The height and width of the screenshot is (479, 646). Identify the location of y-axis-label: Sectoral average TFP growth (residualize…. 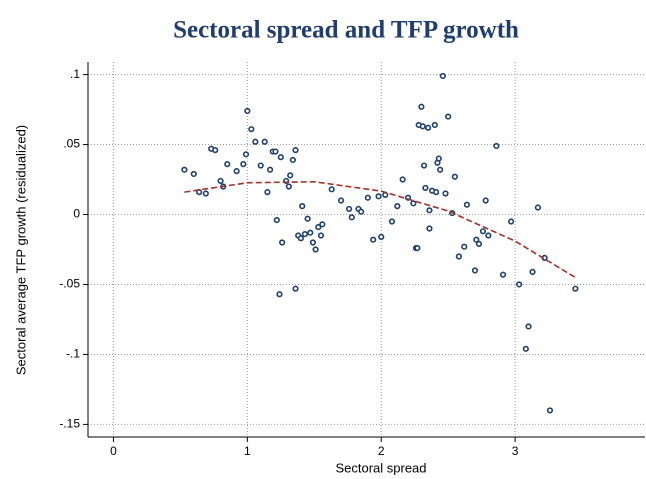
(20, 250).